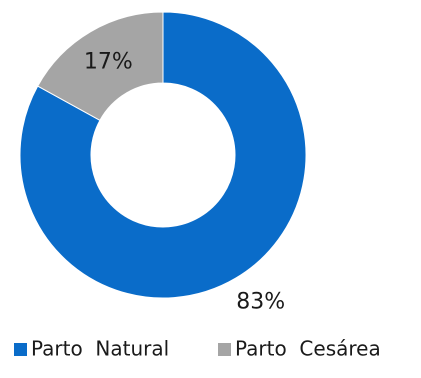 The width and height of the screenshot is (421, 378). Describe the element at coordinates (108, 62) in the screenshot. I see `slice-label-parto-cesarea: 17%` at that location.